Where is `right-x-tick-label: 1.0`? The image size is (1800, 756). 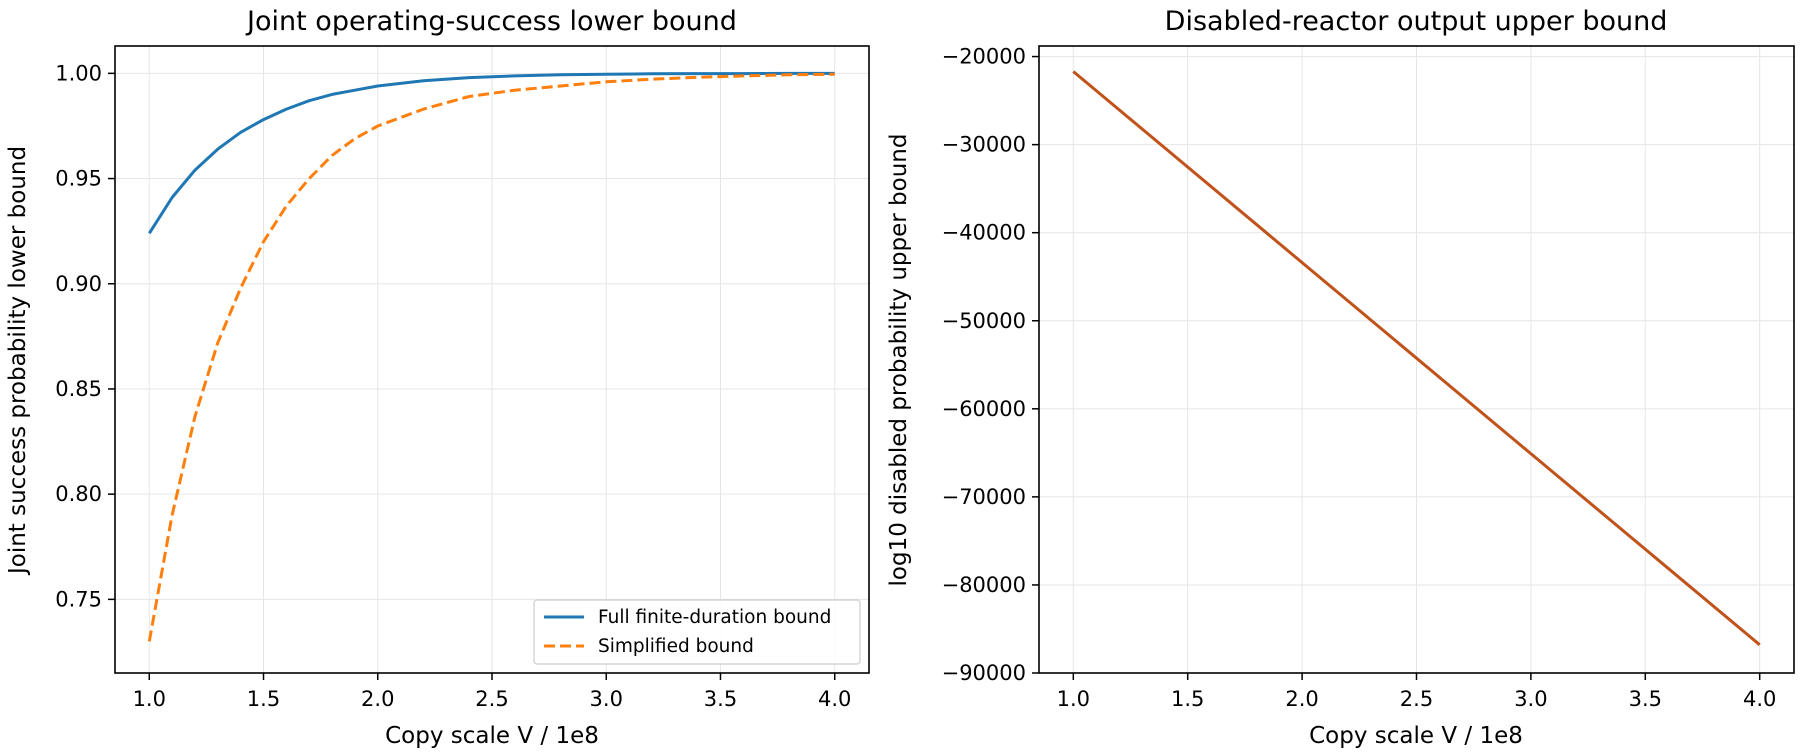
right-x-tick-label: 1.0 is located at coordinates (1073, 699).